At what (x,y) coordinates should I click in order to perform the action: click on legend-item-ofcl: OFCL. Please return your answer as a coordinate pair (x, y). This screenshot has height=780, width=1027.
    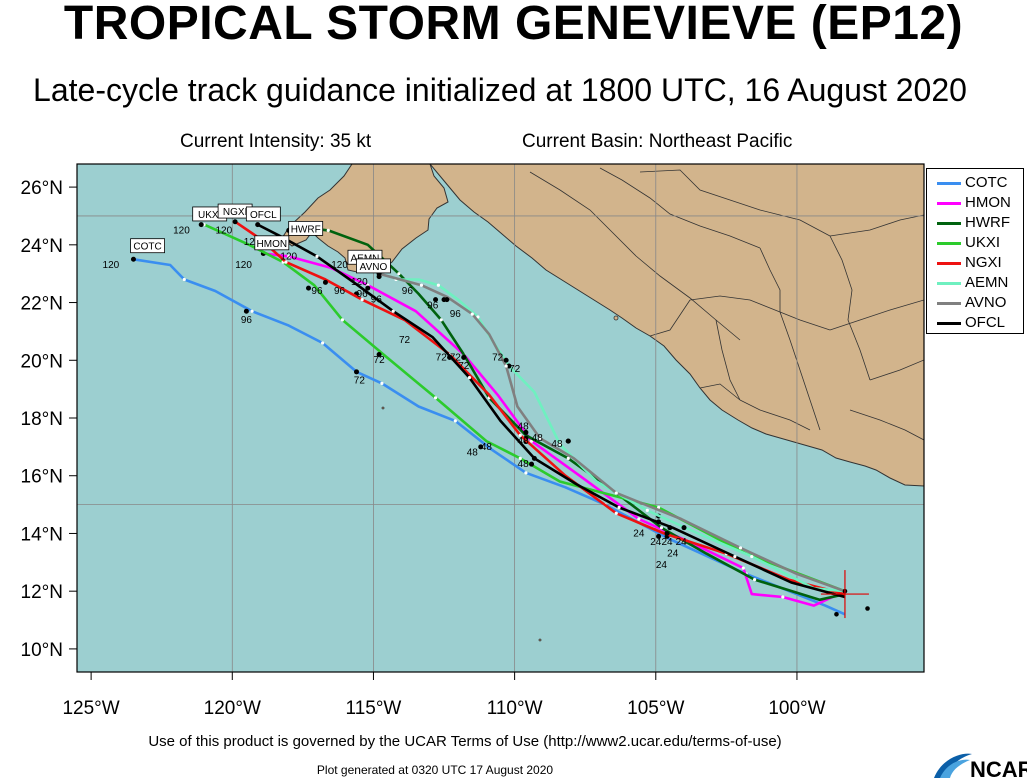
    Looking at the image, I should click on (979, 323).